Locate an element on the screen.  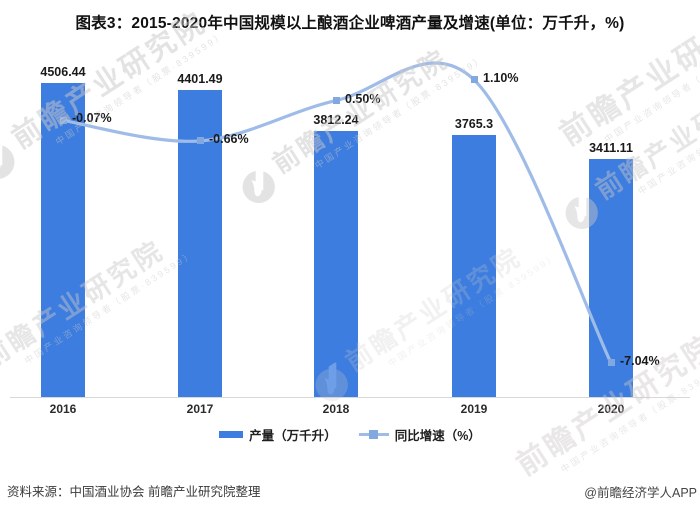
bar-2019 is located at coordinates (474, 265).